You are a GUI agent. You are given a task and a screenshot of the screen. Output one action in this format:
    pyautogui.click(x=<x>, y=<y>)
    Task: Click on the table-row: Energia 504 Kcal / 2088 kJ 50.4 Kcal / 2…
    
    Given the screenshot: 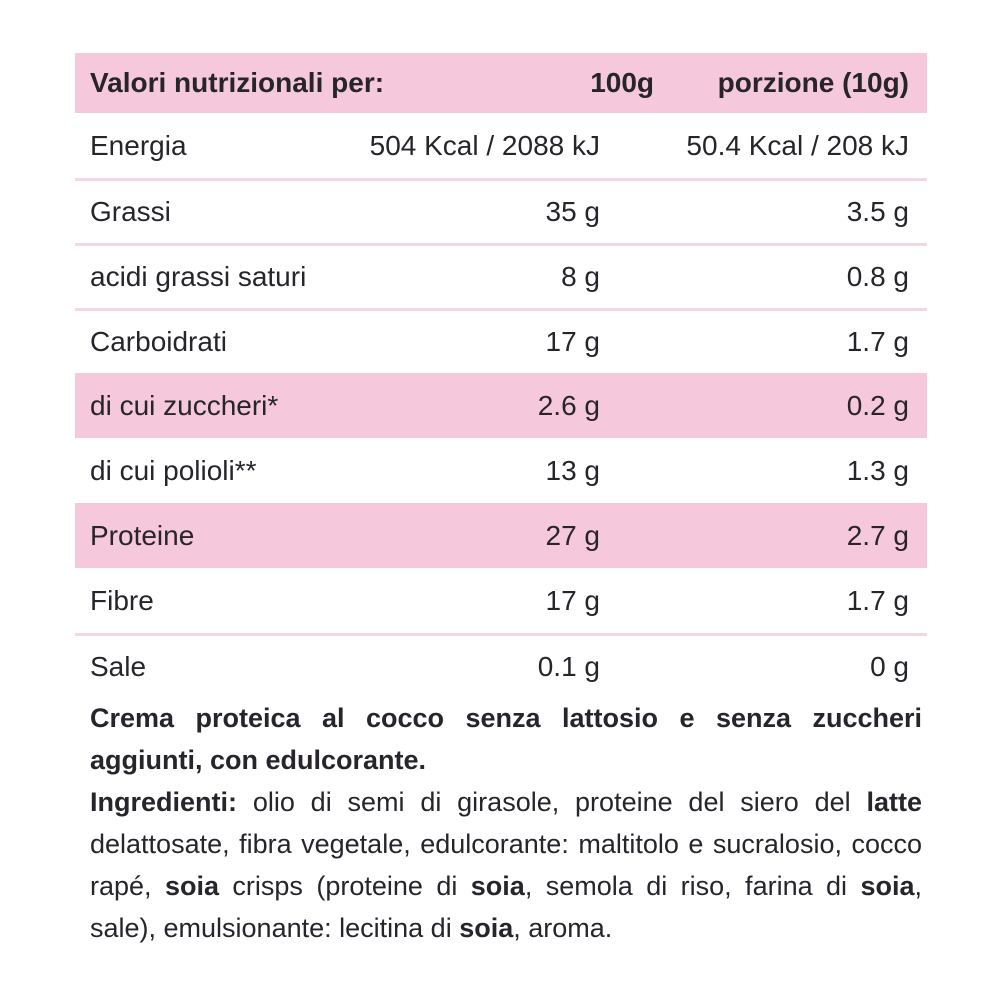 What is the action you would take?
    pyautogui.click(x=501, y=145)
    